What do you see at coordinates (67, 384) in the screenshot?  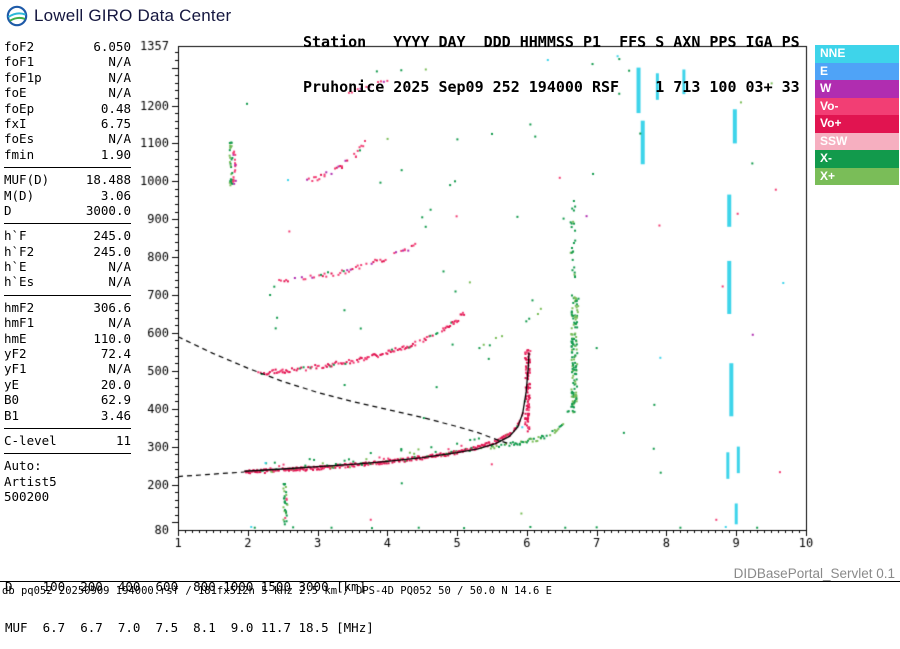 I see `param-row-yE: yE 20.0` at bounding box center [67, 384].